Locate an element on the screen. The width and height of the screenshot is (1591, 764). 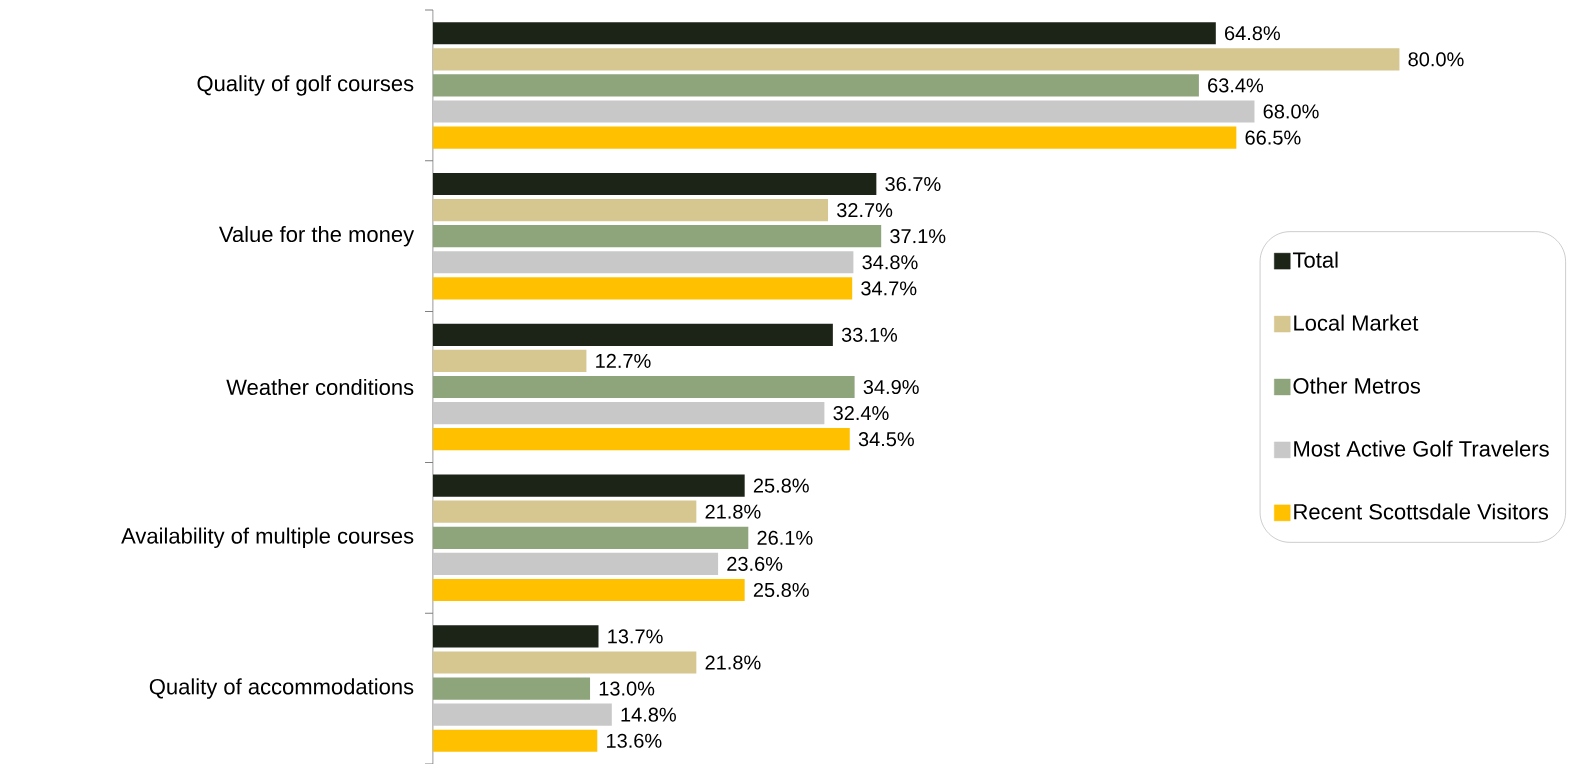
data-label: 32.7% is located at coordinates (865, 209).